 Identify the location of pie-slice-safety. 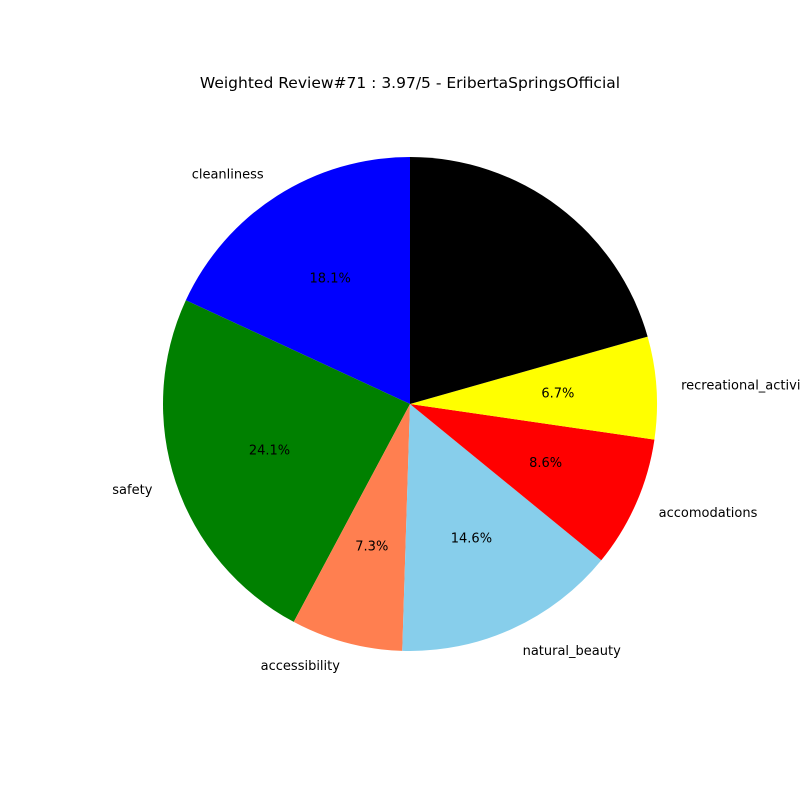
(286, 461).